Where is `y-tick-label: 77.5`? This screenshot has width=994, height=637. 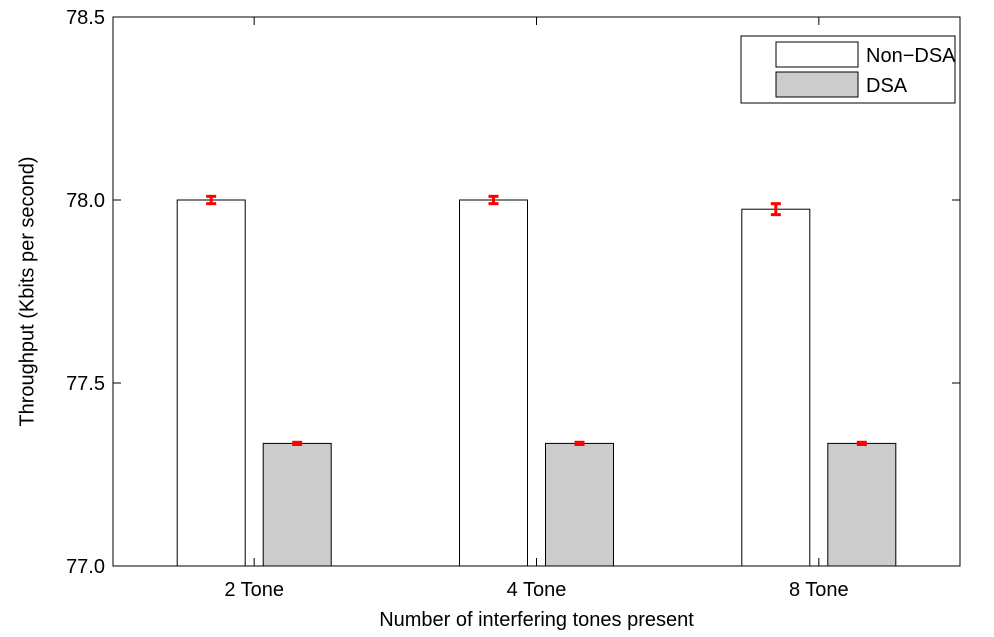 y-tick-label: 77.5 is located at coordinates (85, 384).